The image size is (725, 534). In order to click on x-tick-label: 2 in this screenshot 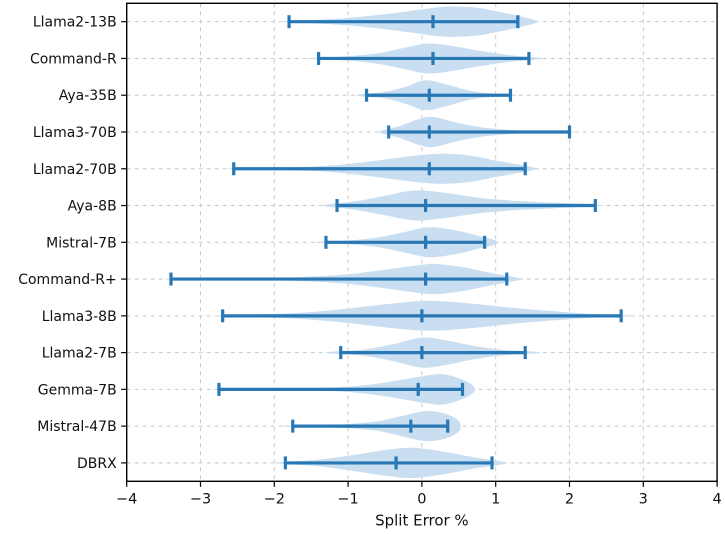, I will do `click(569, 499)`.